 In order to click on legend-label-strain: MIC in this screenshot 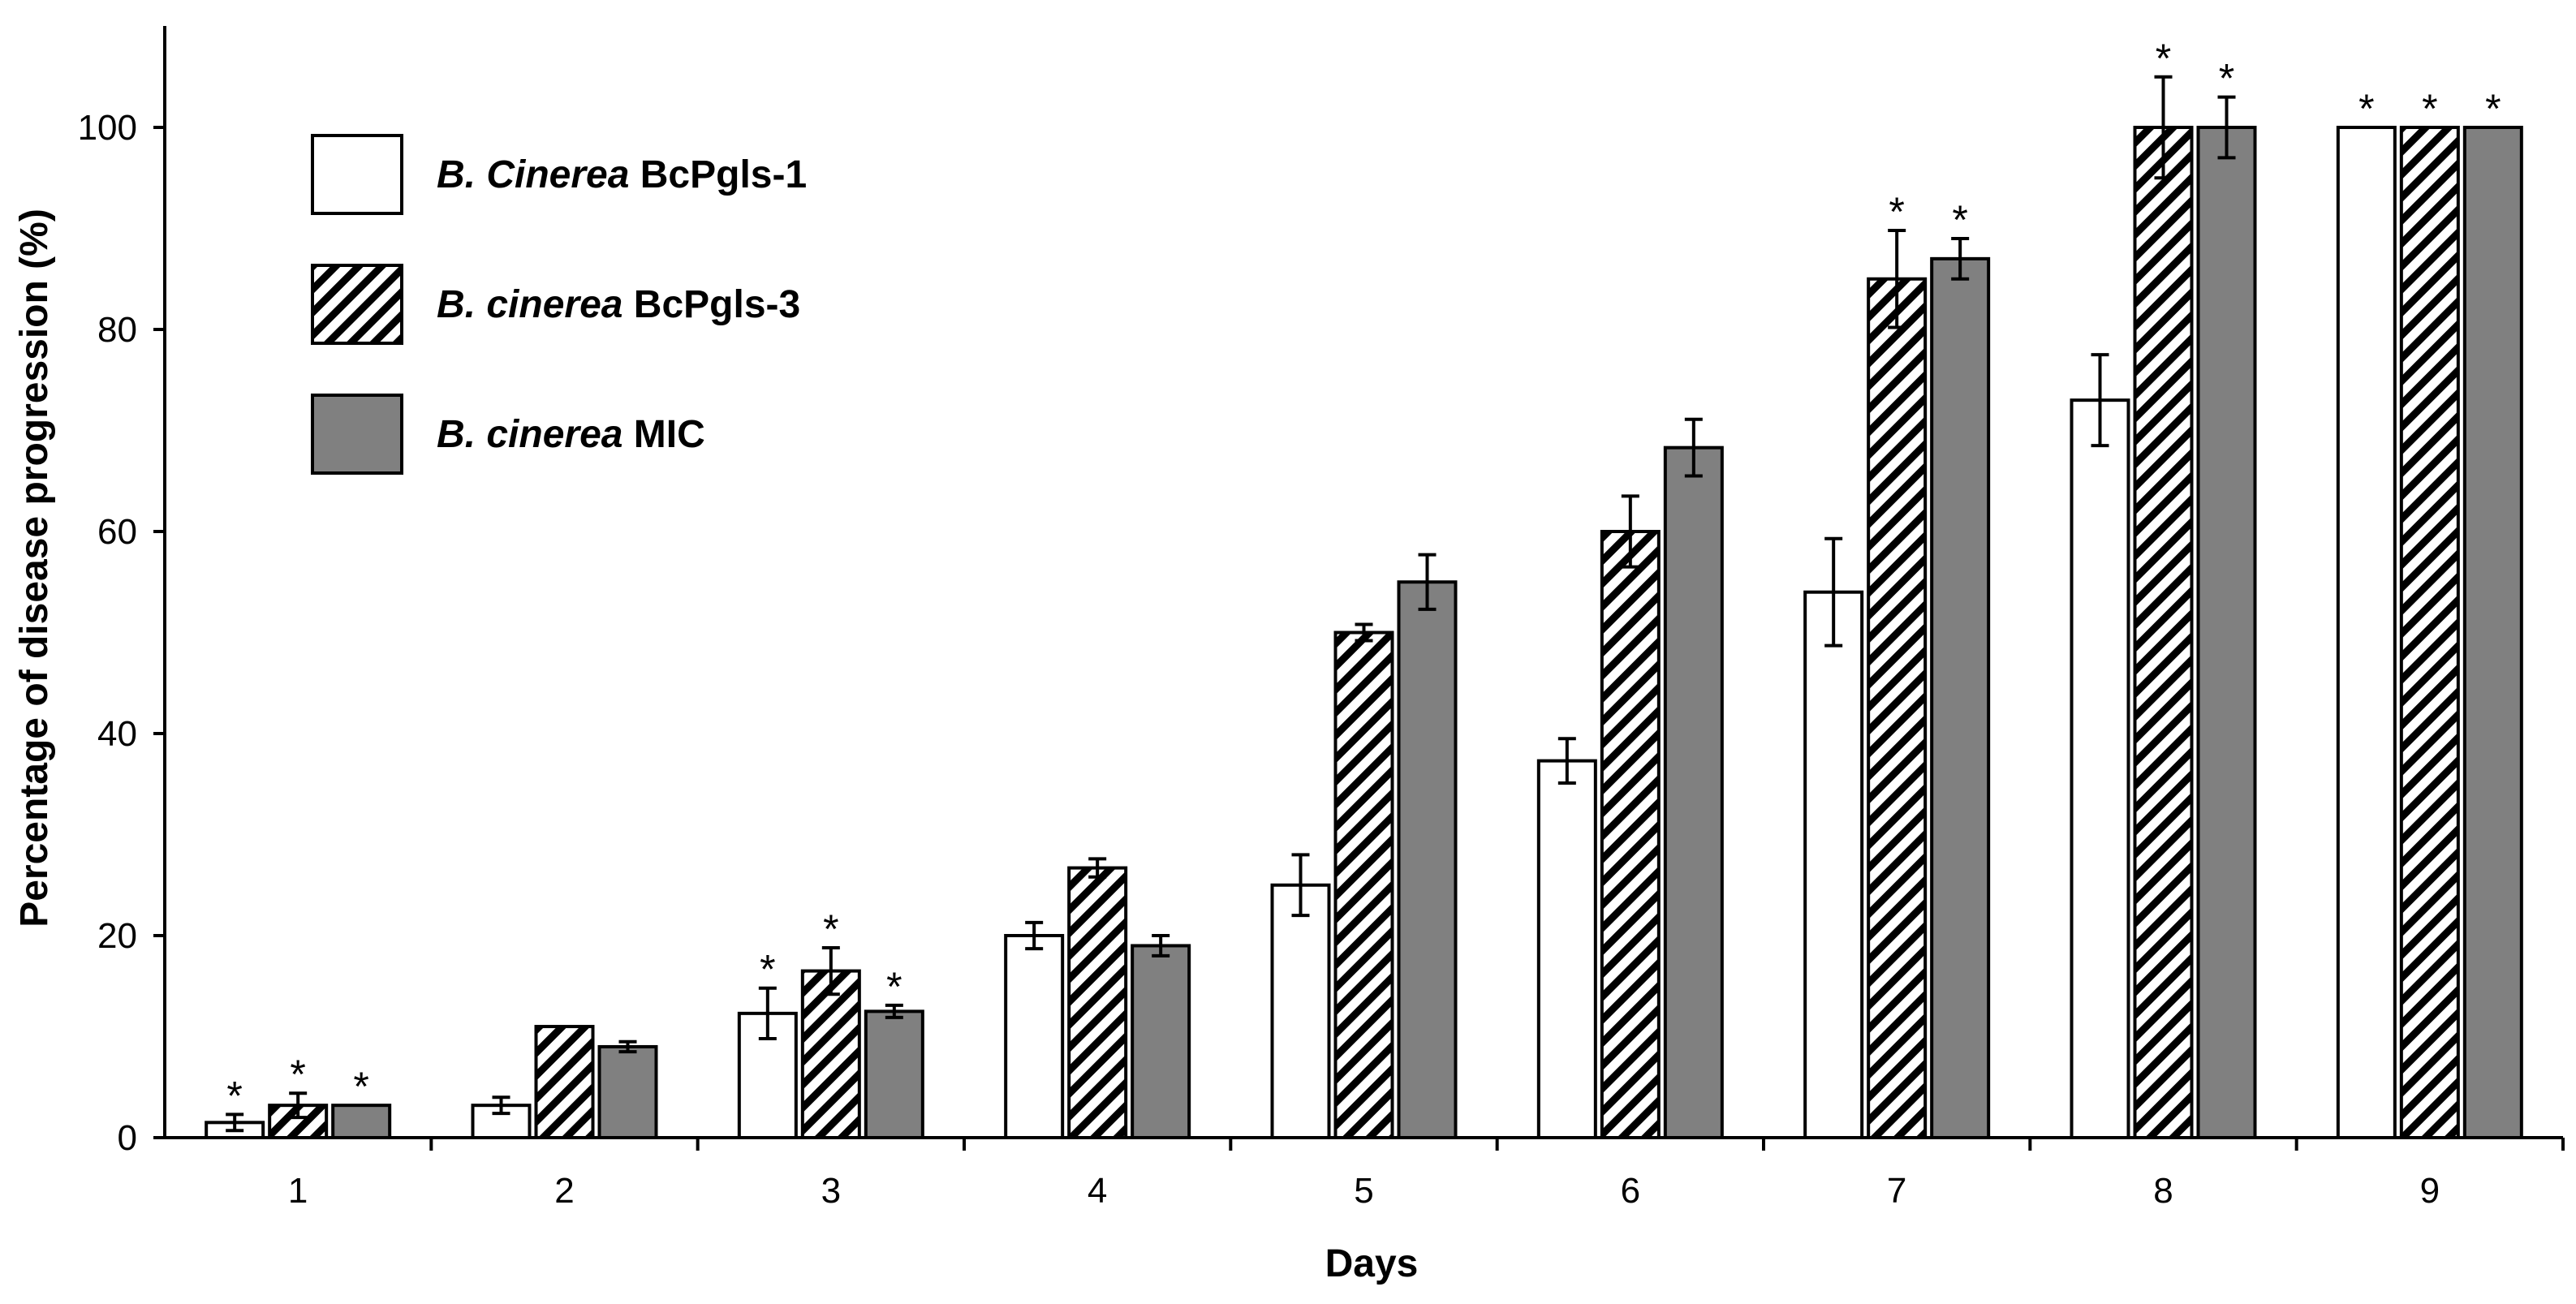, I will do `click(663, 434)`.